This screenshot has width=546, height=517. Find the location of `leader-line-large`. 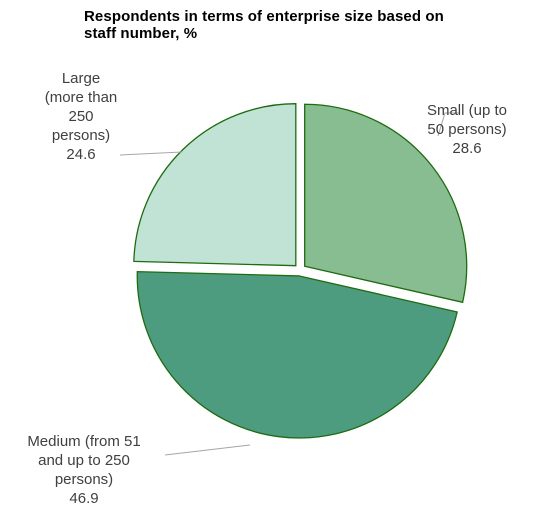

leader-line-large is located at coordinates (151, 153).